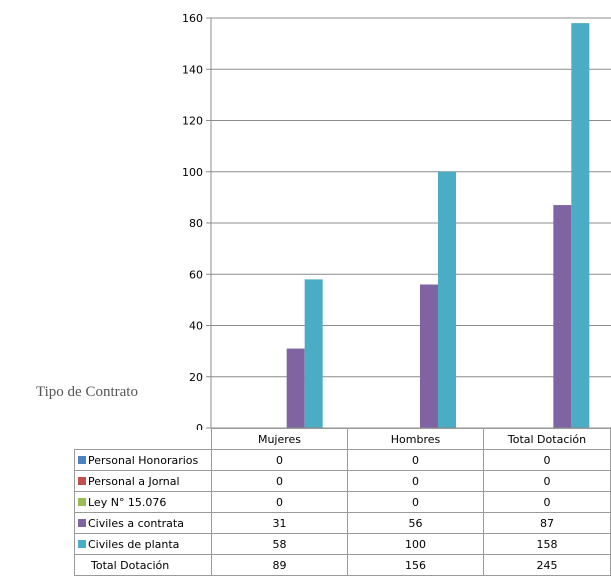 The height and width of the screenshot is (577, 611). I want to click on table-row: Personal a Jornal 0 0 0, so click(342, 481).